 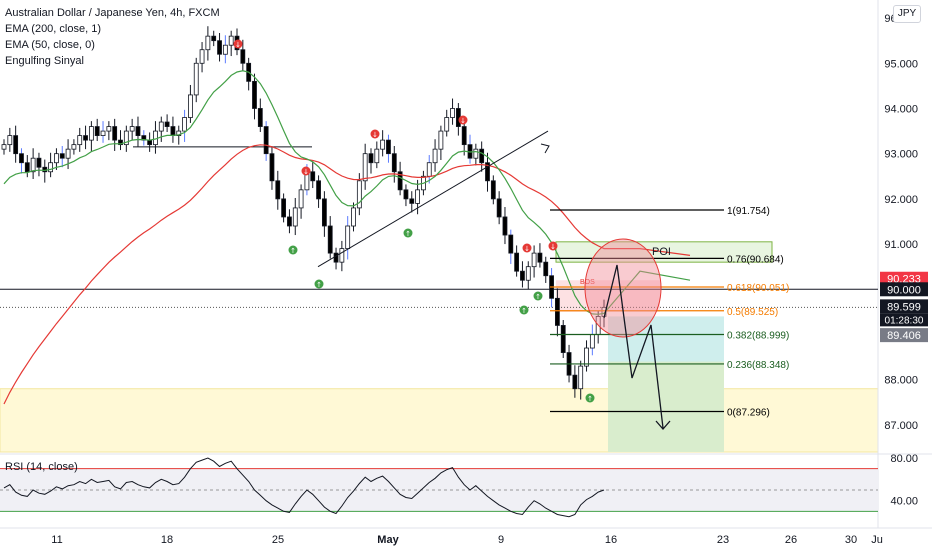 I want to click on y-tick-label: 95.000, so click(x=901, y=64).